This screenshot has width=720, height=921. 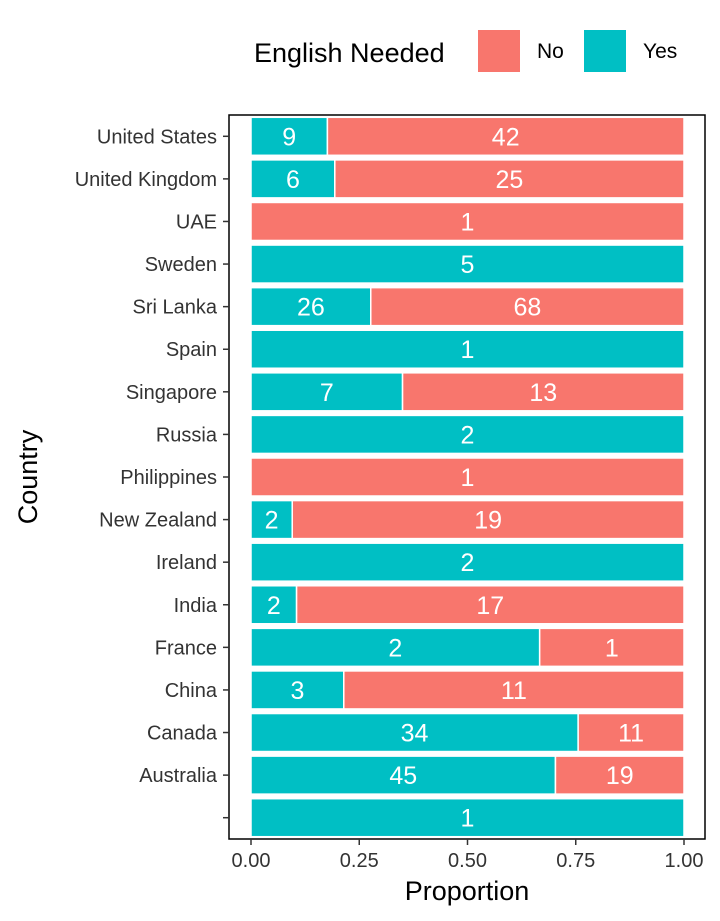 I want to click on y-tick-label-0: United States, so click(x=157, y=137).